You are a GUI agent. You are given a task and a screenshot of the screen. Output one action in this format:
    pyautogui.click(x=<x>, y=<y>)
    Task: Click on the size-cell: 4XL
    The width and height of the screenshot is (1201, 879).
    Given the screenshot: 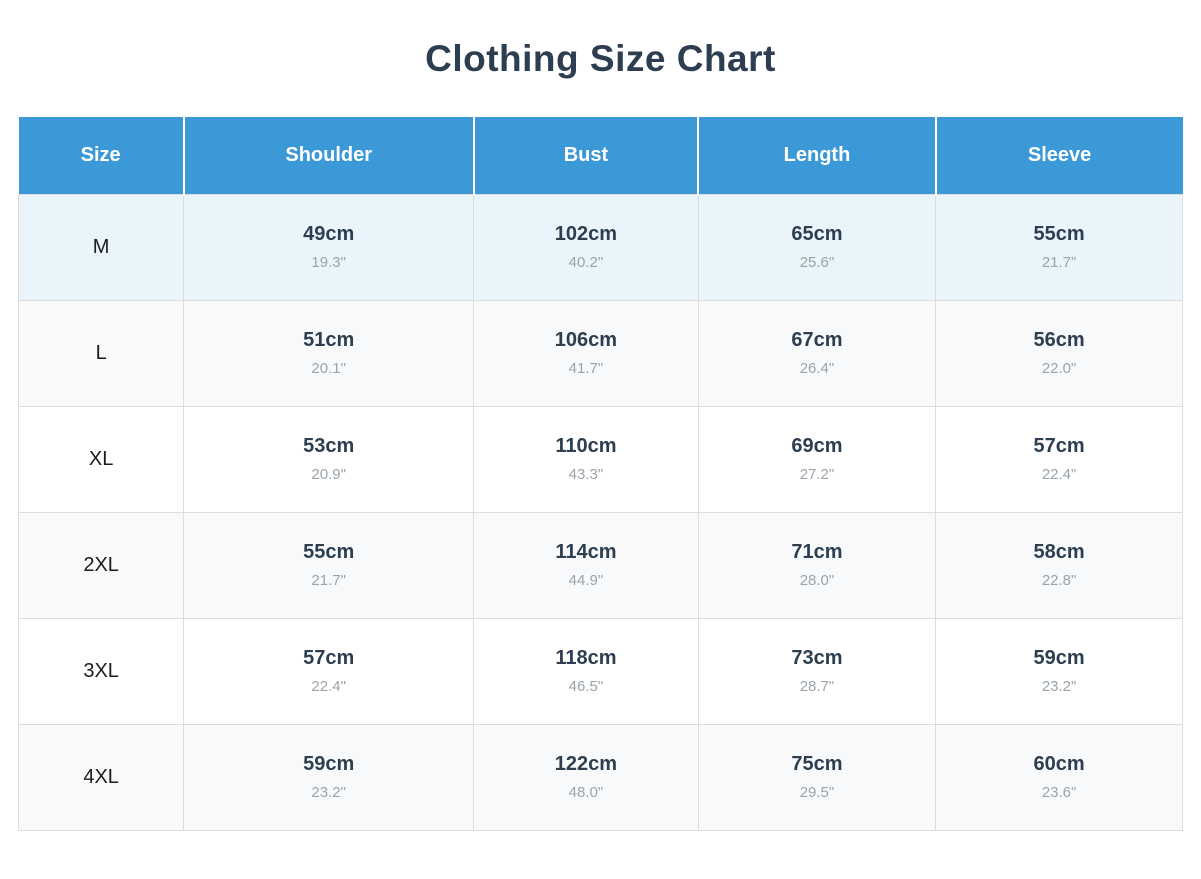 What is the action you would take?
    pyautogui.click(x=101, y=777)
    